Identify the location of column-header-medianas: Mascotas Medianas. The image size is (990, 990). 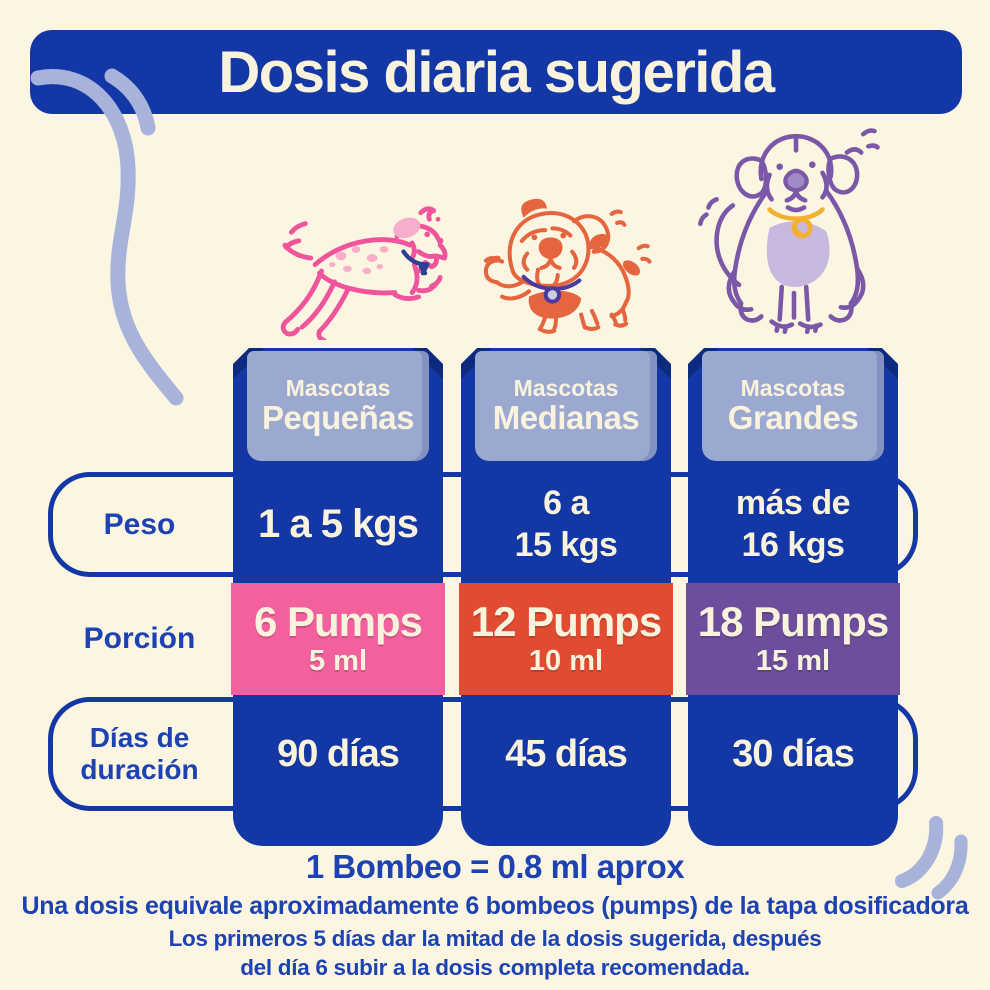
(566, 406).